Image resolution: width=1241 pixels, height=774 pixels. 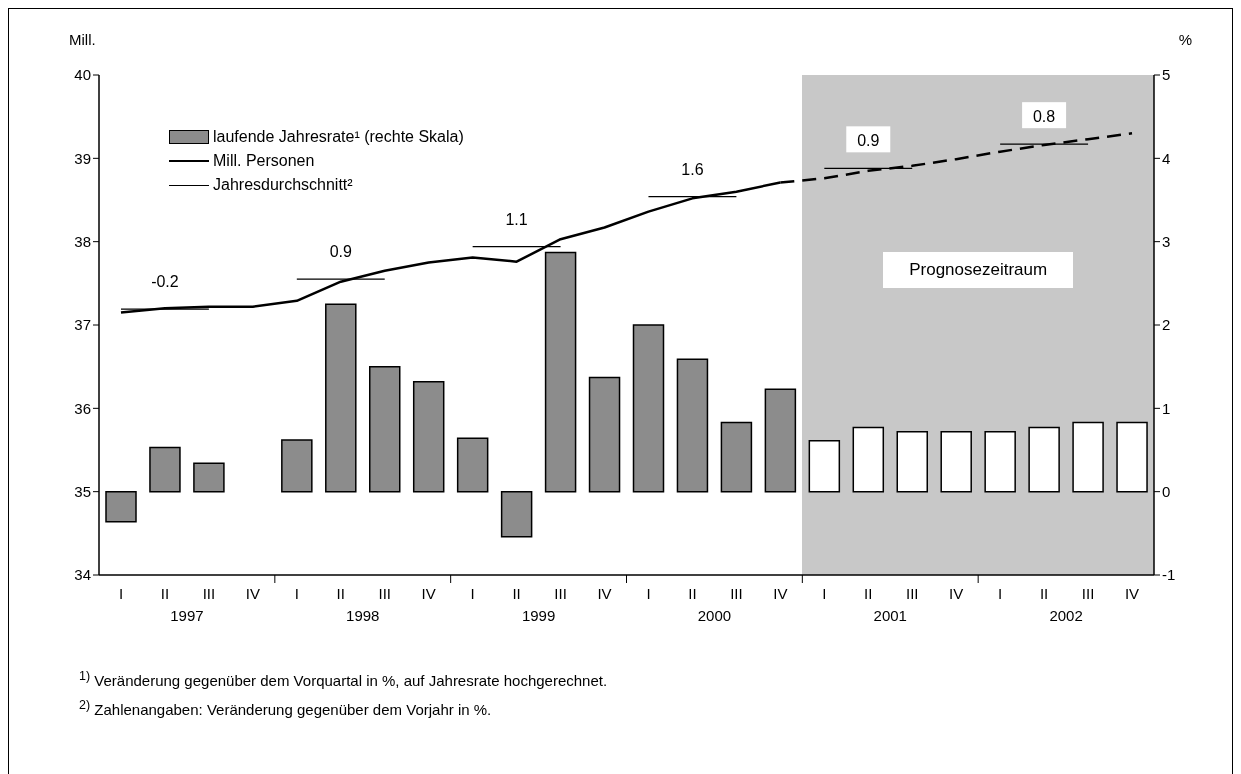 I want to click on annotation: 1.6, so click(x=692, y=169).